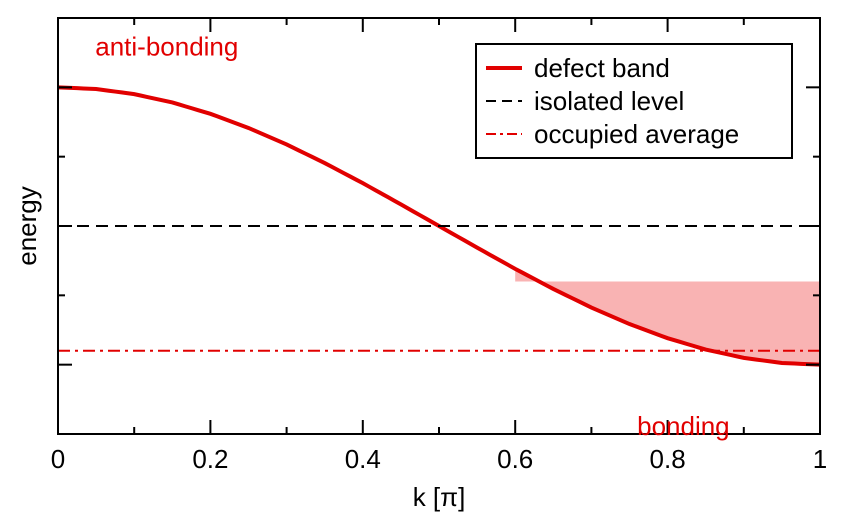 The width and height of the screenshot is (843, 521). What do you see at coordinates (210, 459) in the screenshot?
I see `x-tick-label: 0.2` at bounding box center [210, 459].